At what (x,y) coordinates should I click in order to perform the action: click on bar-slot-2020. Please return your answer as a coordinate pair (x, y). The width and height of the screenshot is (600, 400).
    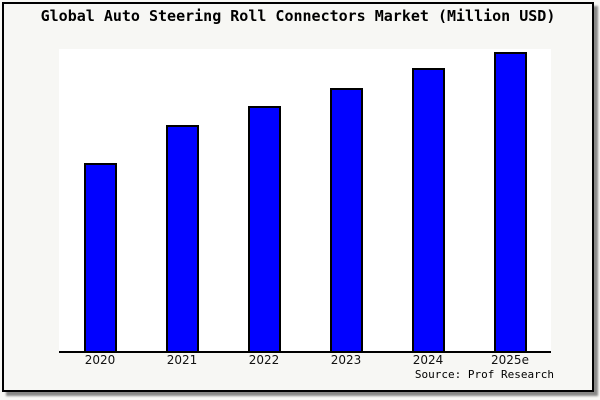
    Looking at the image, I should click on (100, 200).